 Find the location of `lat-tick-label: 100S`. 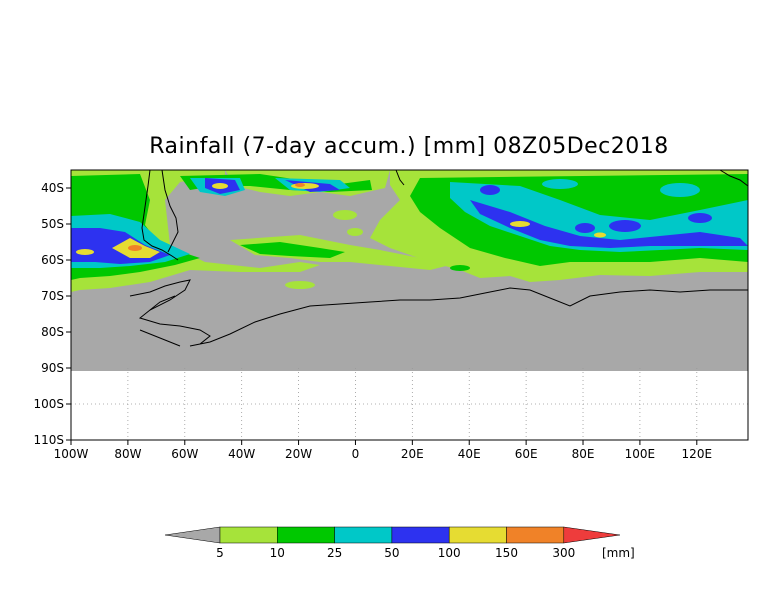

lat-tick-label: 100S is located at coordinates (48, 404).